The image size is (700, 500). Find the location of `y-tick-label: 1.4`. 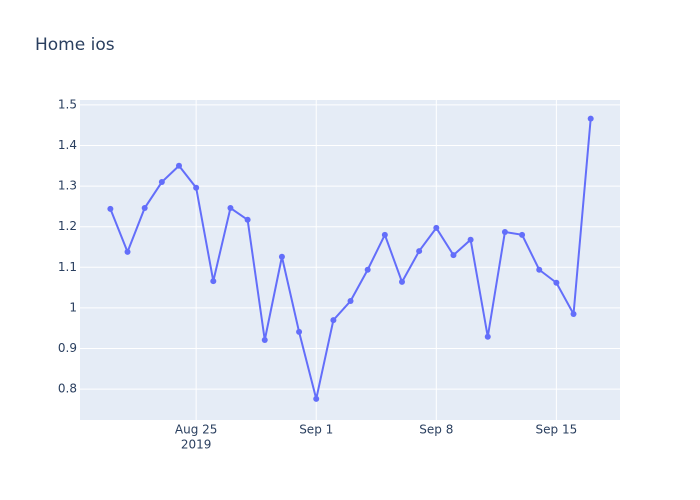

y-tick-label: 1.4 is located at coordinates (67, 145).